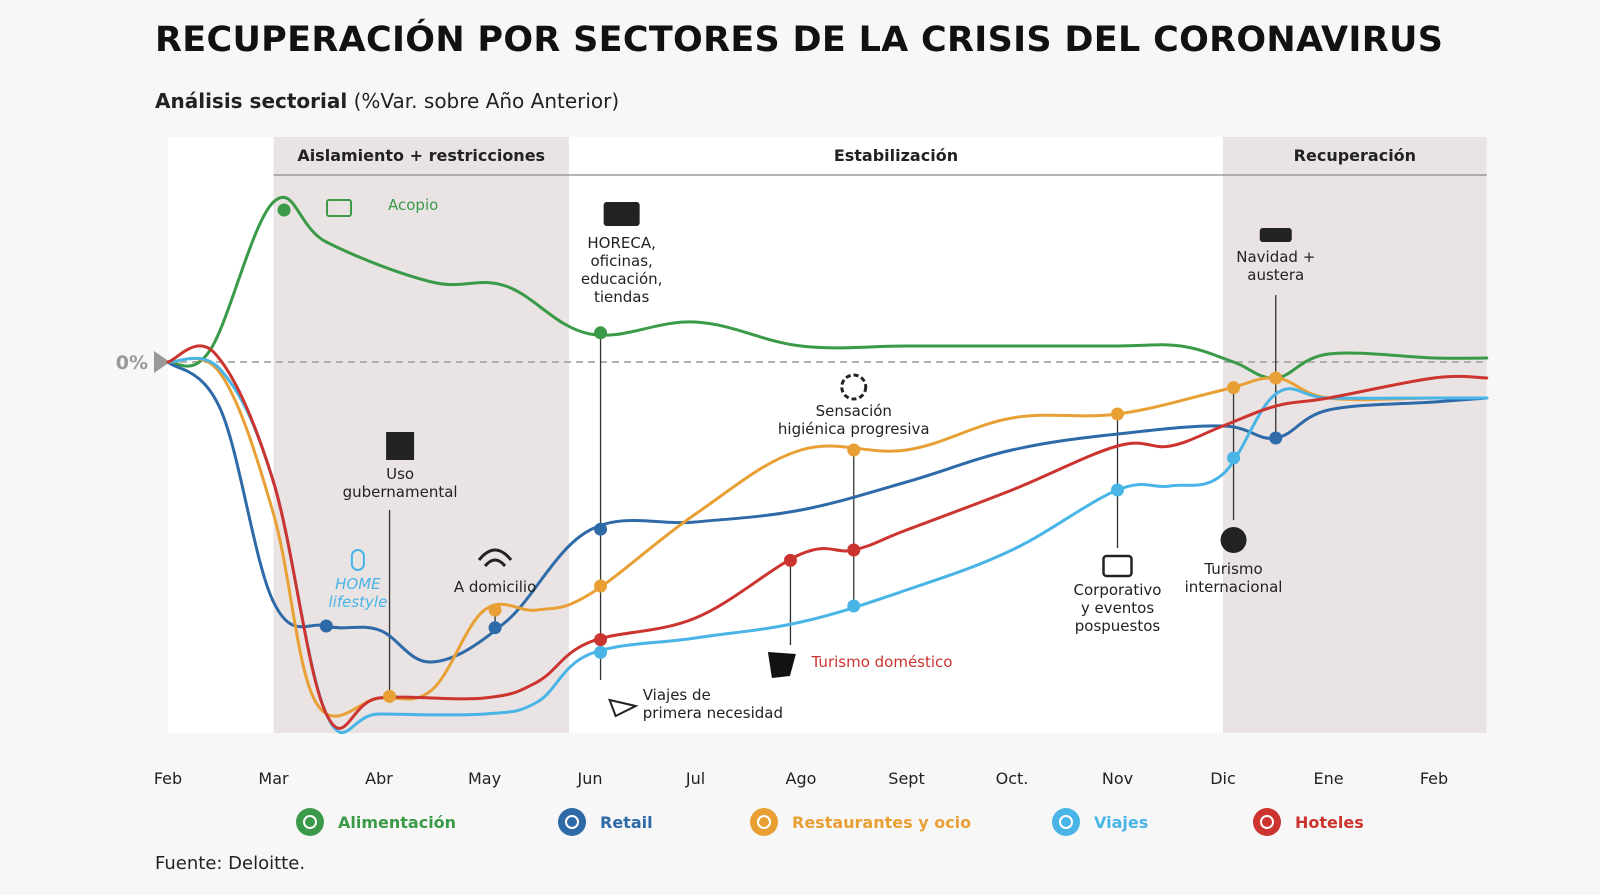 This screenshot has height=895, width=1600. I want to click on x-tick-label: Sept, so click(906, 778).